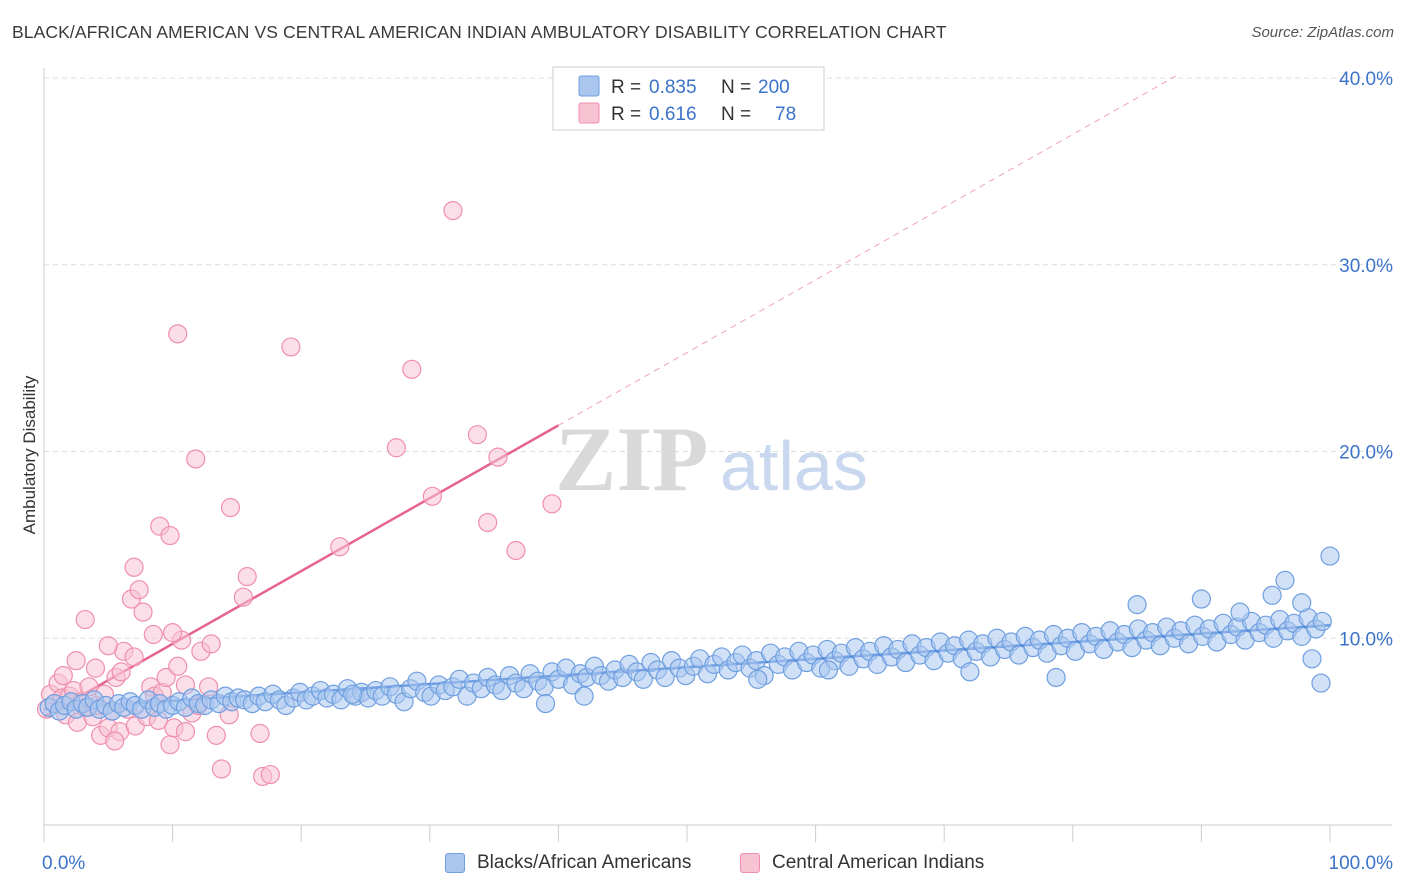  Describe the element at coordinates (736, 114) in the screenshot. I see `legend-n-label-pink: N =` at that location.